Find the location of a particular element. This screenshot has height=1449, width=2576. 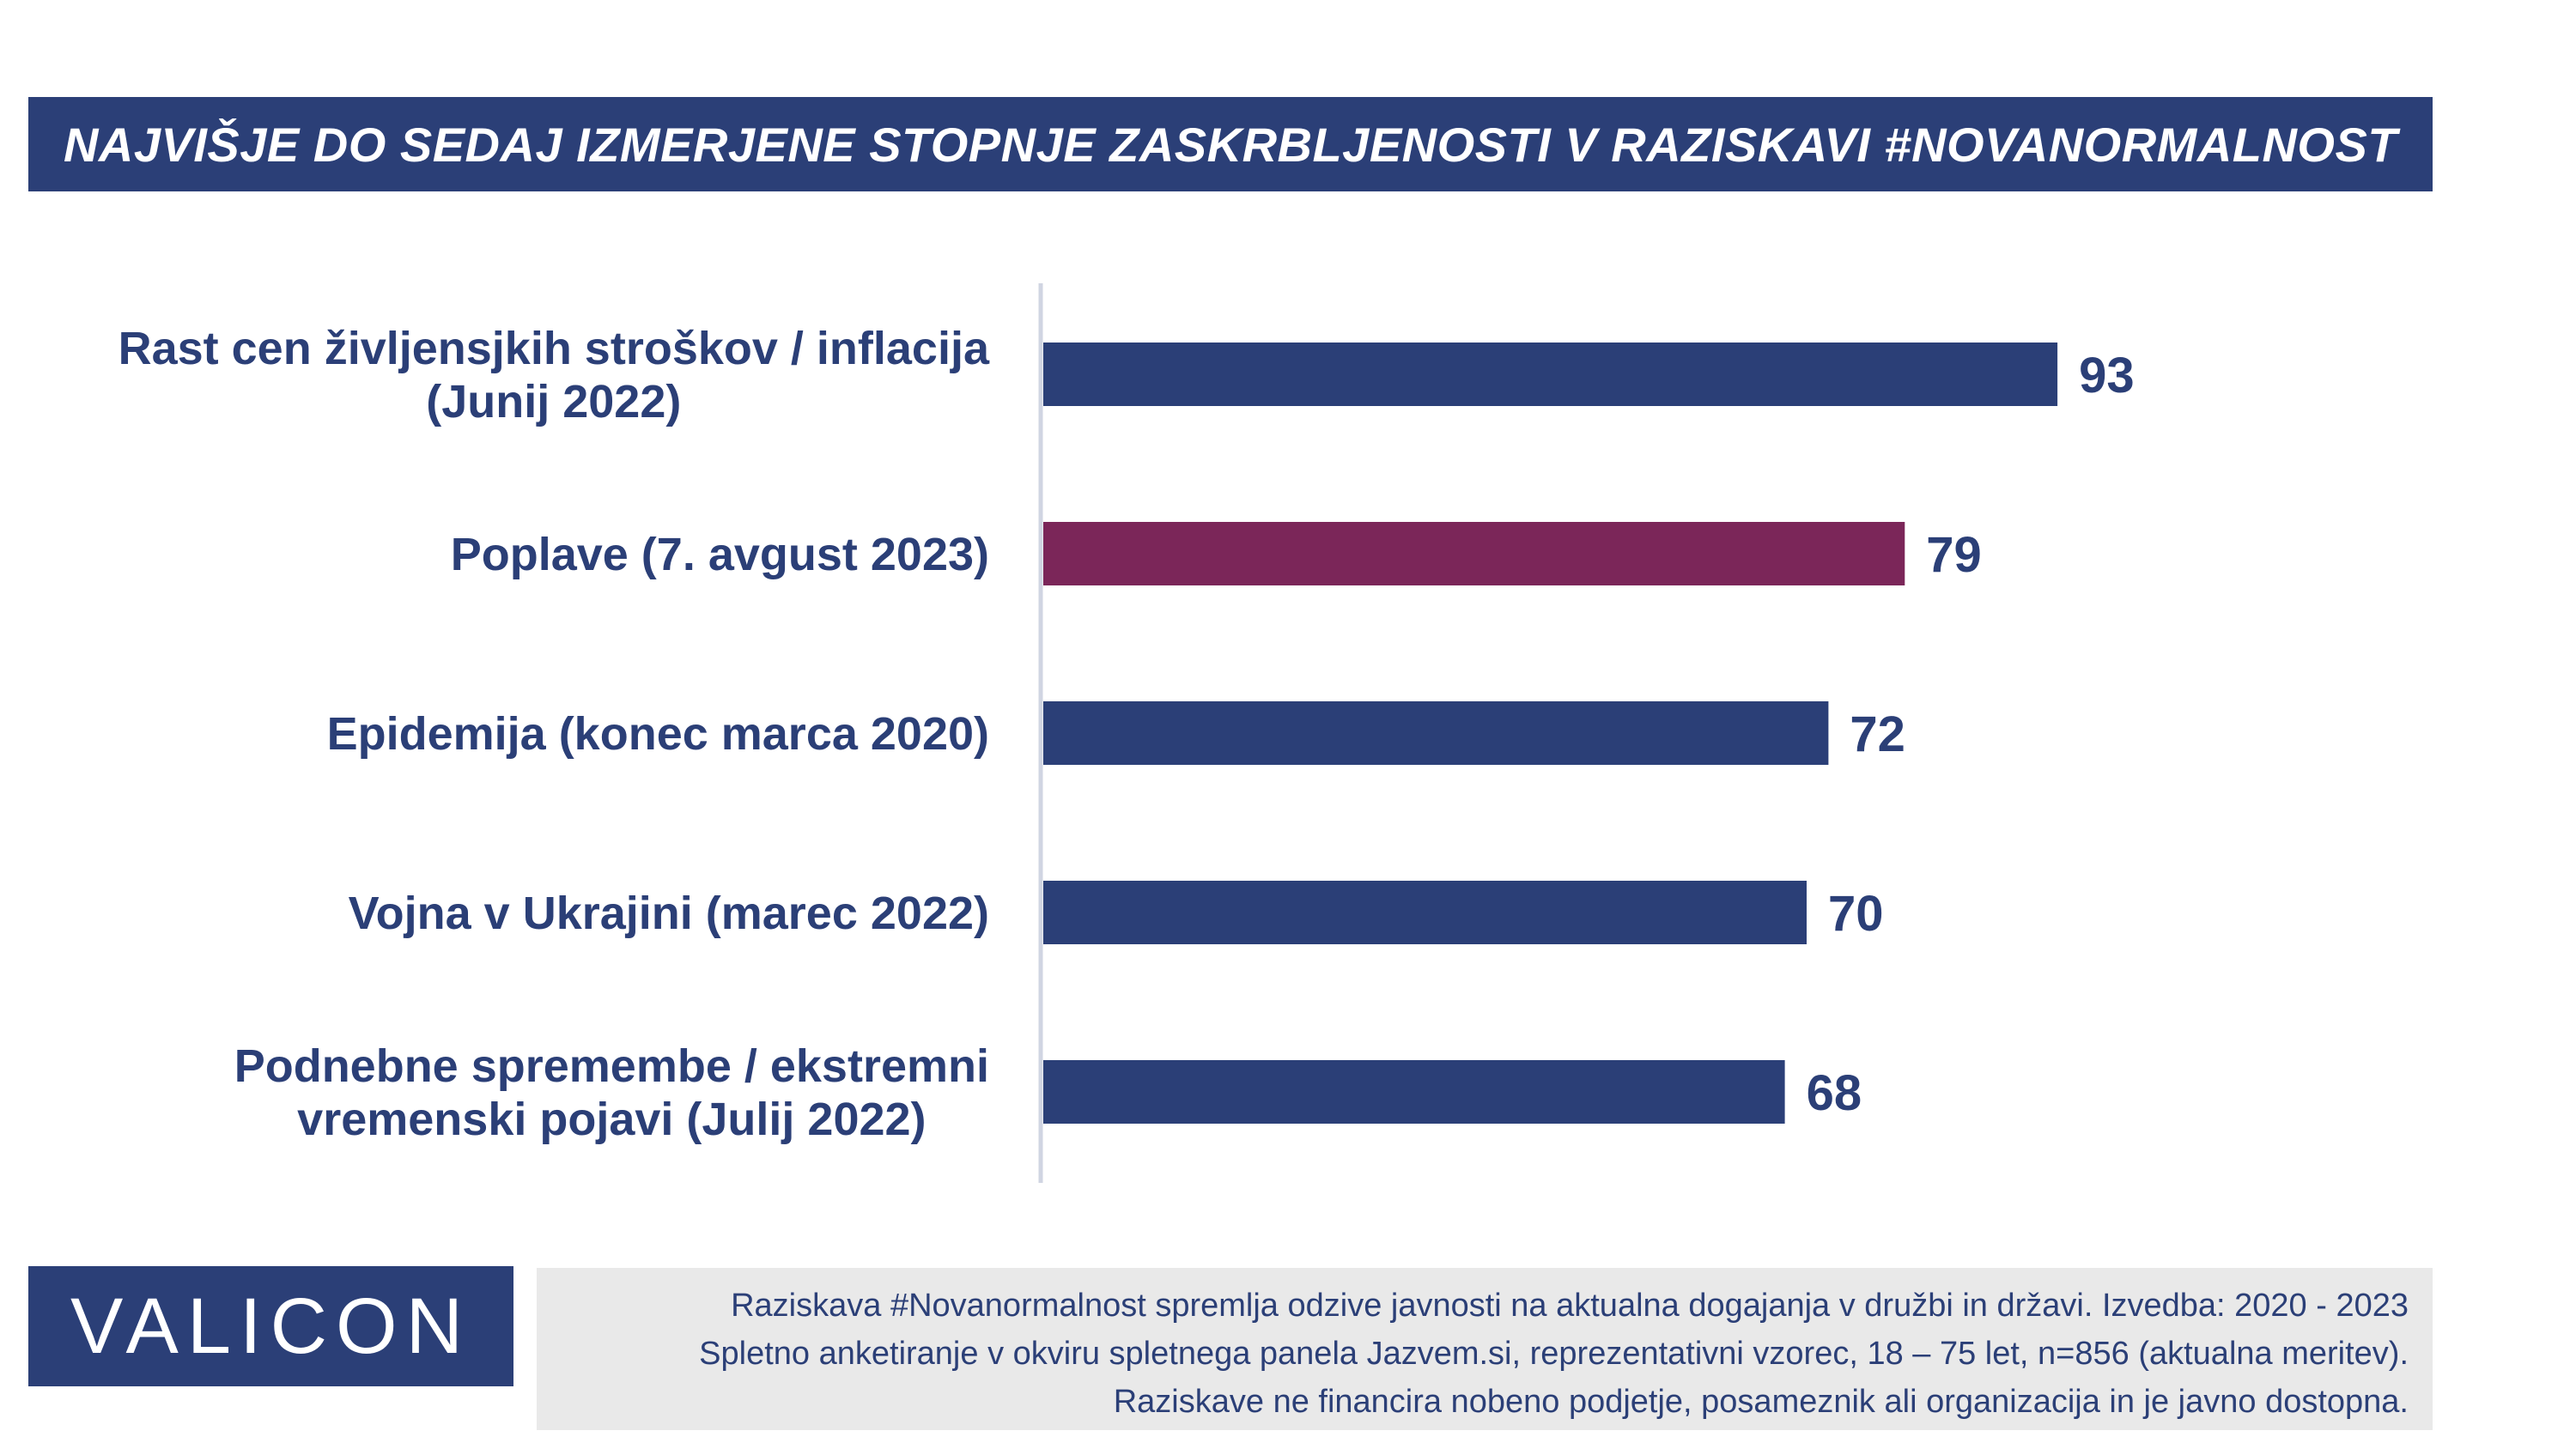

valicon-logo: VALICON is located at coordinates (270, 1326).